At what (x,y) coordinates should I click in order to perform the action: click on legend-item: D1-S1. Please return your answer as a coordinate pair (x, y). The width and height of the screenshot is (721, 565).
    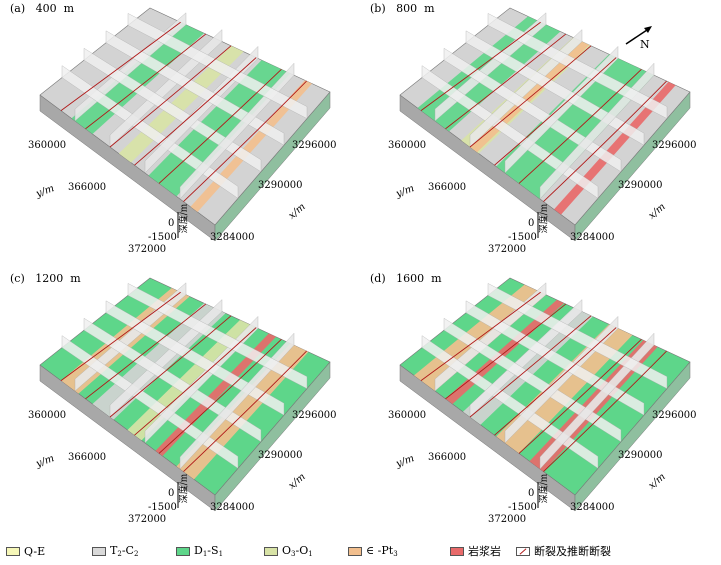
    Looking at the image, I should click on (199, 551).